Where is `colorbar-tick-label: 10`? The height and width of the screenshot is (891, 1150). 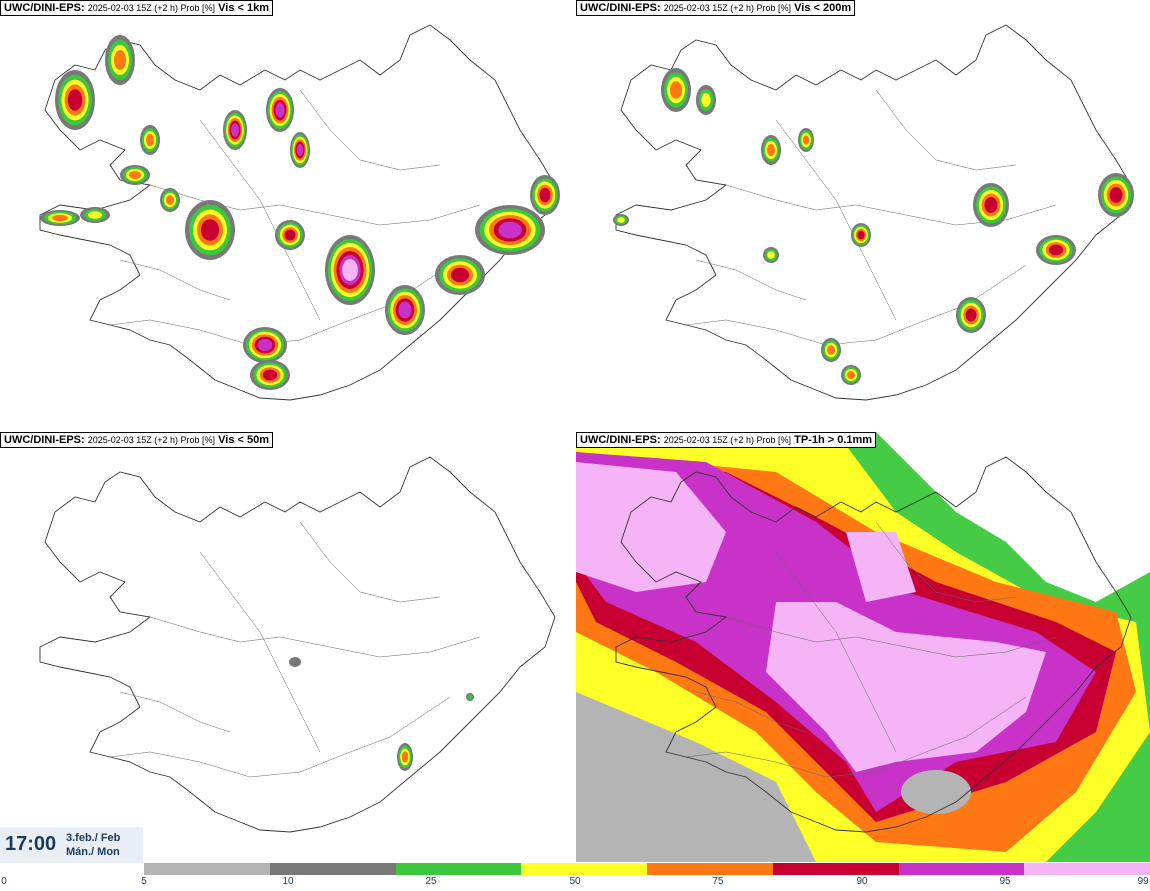 colorbar-tick-label: 10 is located at coordinates (288, 881).